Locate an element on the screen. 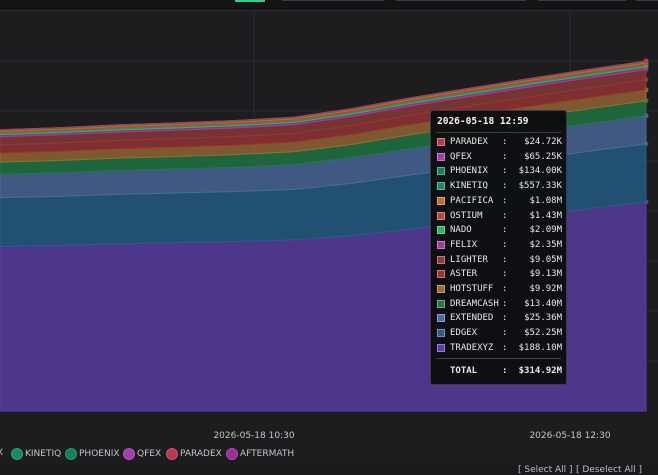 The width and height of the screenshot is (658, 475). tooltip-series-name: FELIX is located at coordinates (464, 244).